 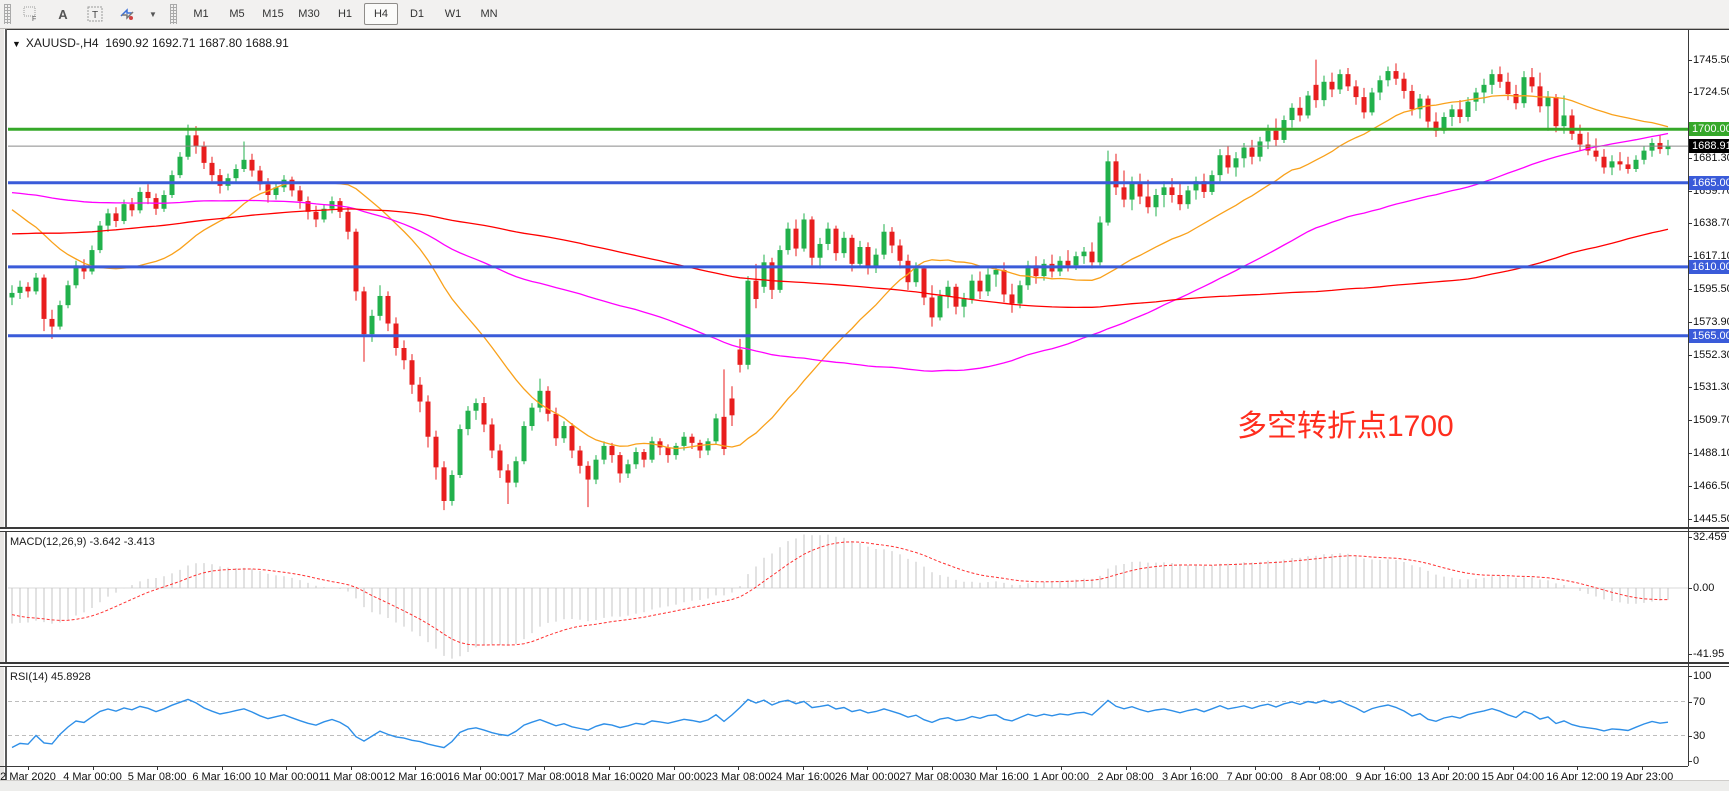 I want to click on timeframe-button-h4: H4, so click(x=381, y=14).